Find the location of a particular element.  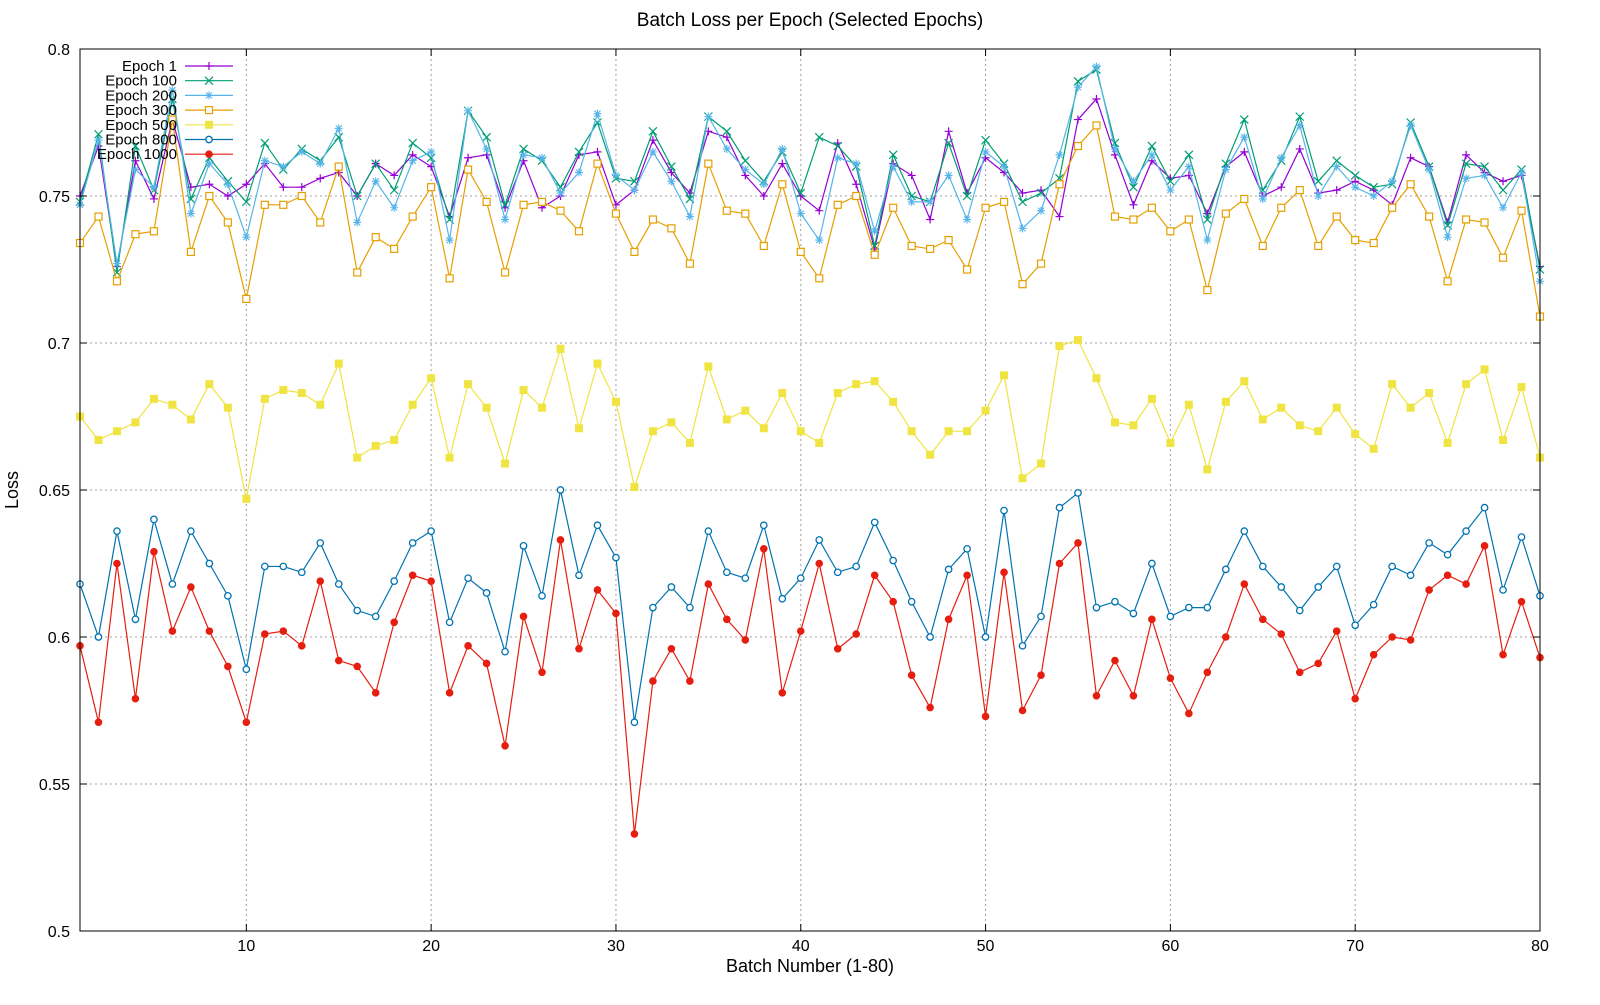

x-tick-label: 60 is located at coordinates (1170, 946).